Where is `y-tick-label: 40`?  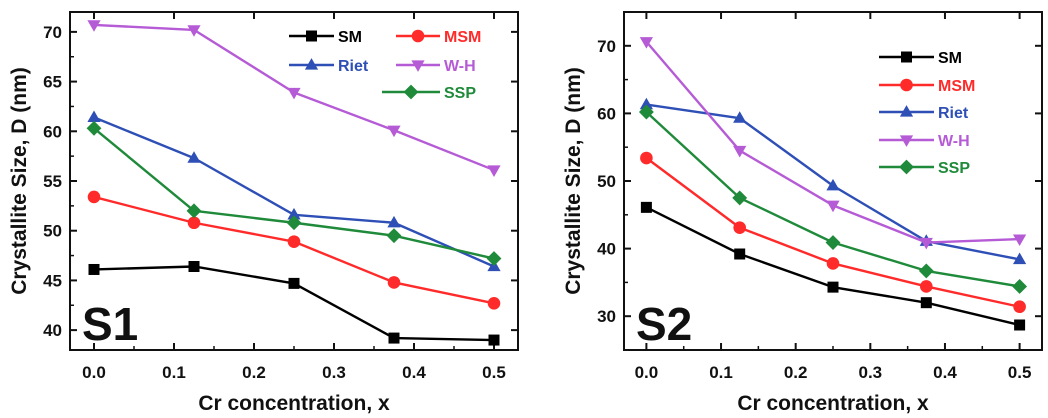 y-tick-label: 40 is located at coordinates (52, 330).